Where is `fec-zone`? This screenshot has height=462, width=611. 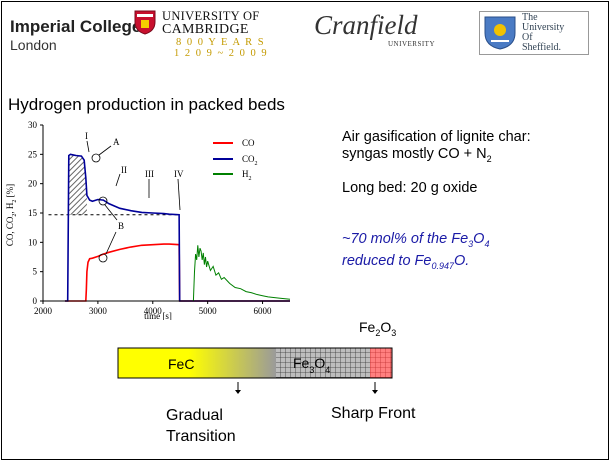
fec-zone is located at coordinates (197, 363).